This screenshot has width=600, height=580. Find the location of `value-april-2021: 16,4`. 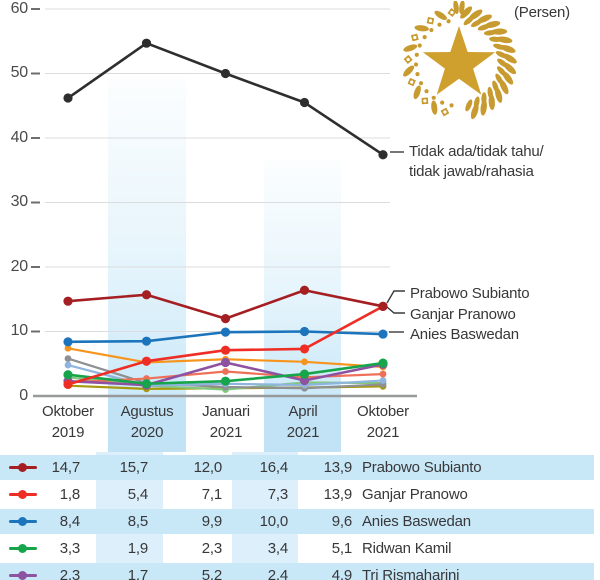

value-april-2021: 16,4 is located at coordinates (274, 467).